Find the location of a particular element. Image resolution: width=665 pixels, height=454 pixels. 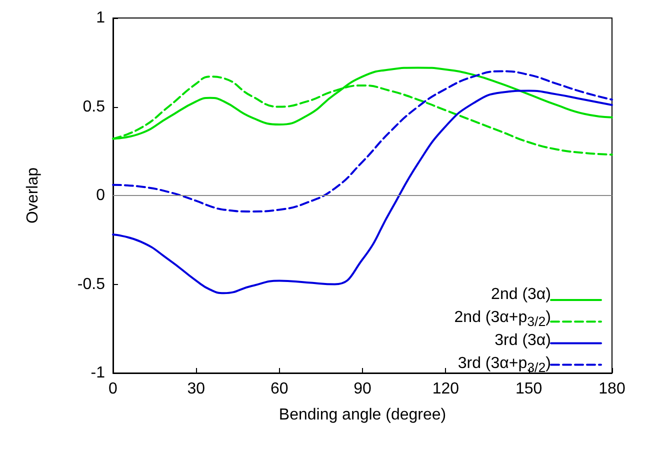

x-axis-title: Bending angle (degree) is located at coordinates (362, 415).